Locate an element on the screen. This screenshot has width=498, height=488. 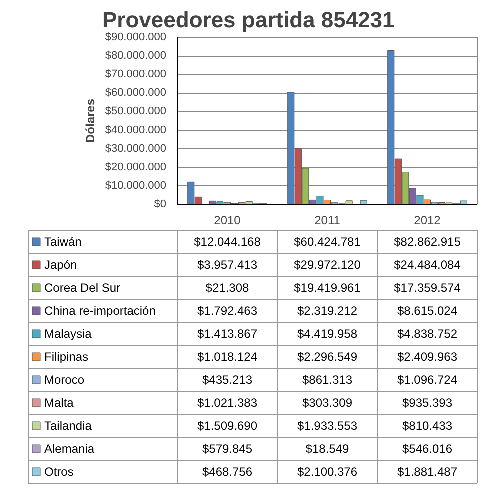
y-tick-label: $90.000.000 is located at coordinates (135, 38).